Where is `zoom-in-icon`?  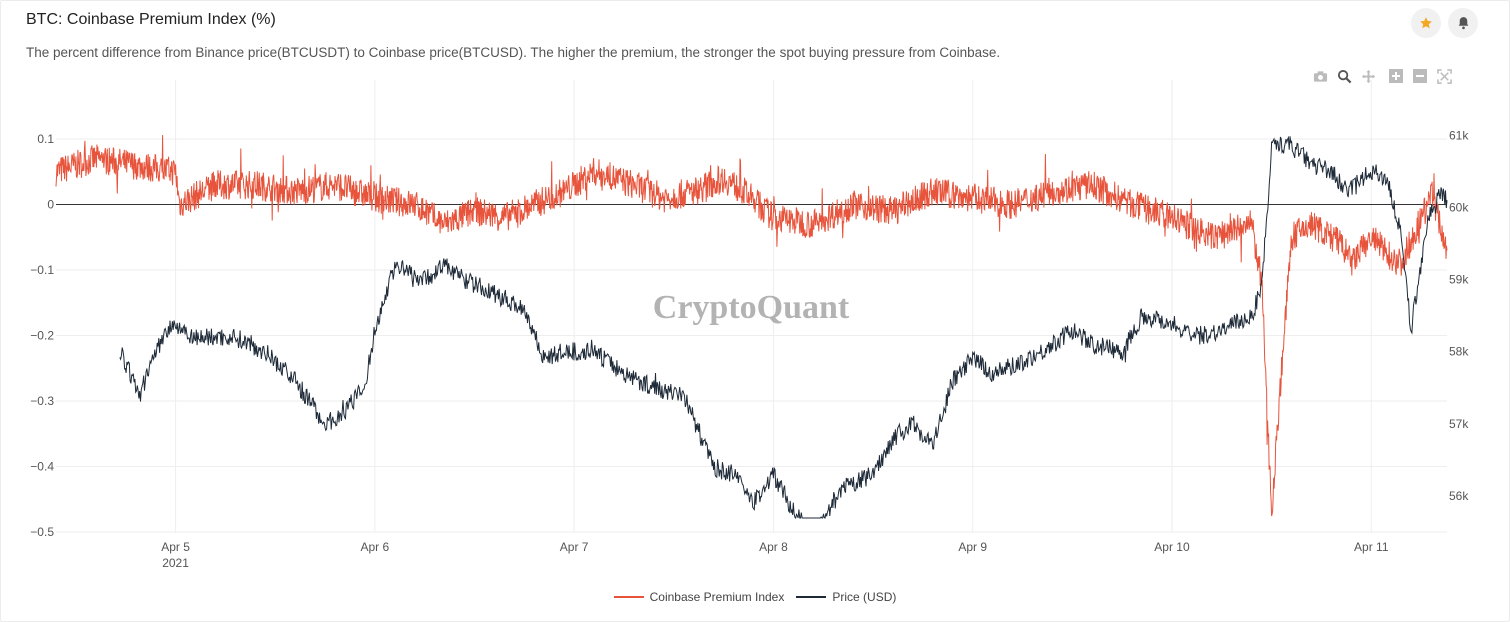 zoom-in-icon is located at coordinates (1396, 76).